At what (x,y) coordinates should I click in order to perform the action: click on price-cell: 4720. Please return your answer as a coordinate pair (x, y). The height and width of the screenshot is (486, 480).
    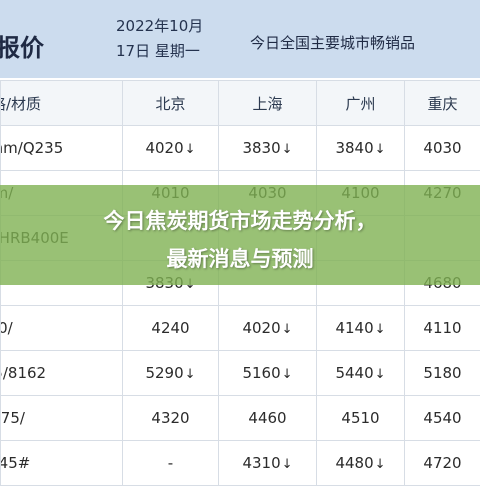
    Looking at the image, I should click on (442, 463).